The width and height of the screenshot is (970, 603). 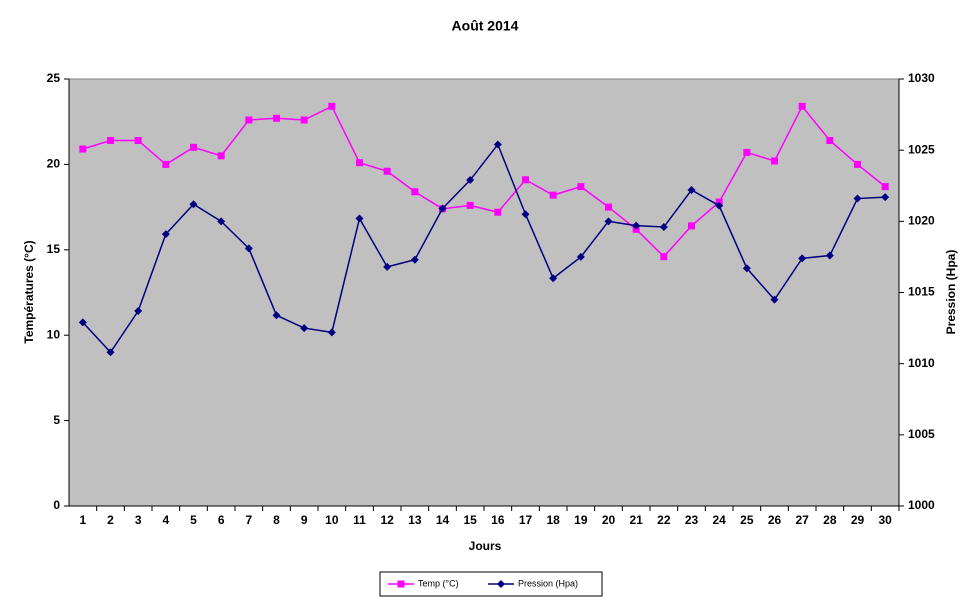 I want to click on x-tick-label: 9, so click(x=304, y=520).